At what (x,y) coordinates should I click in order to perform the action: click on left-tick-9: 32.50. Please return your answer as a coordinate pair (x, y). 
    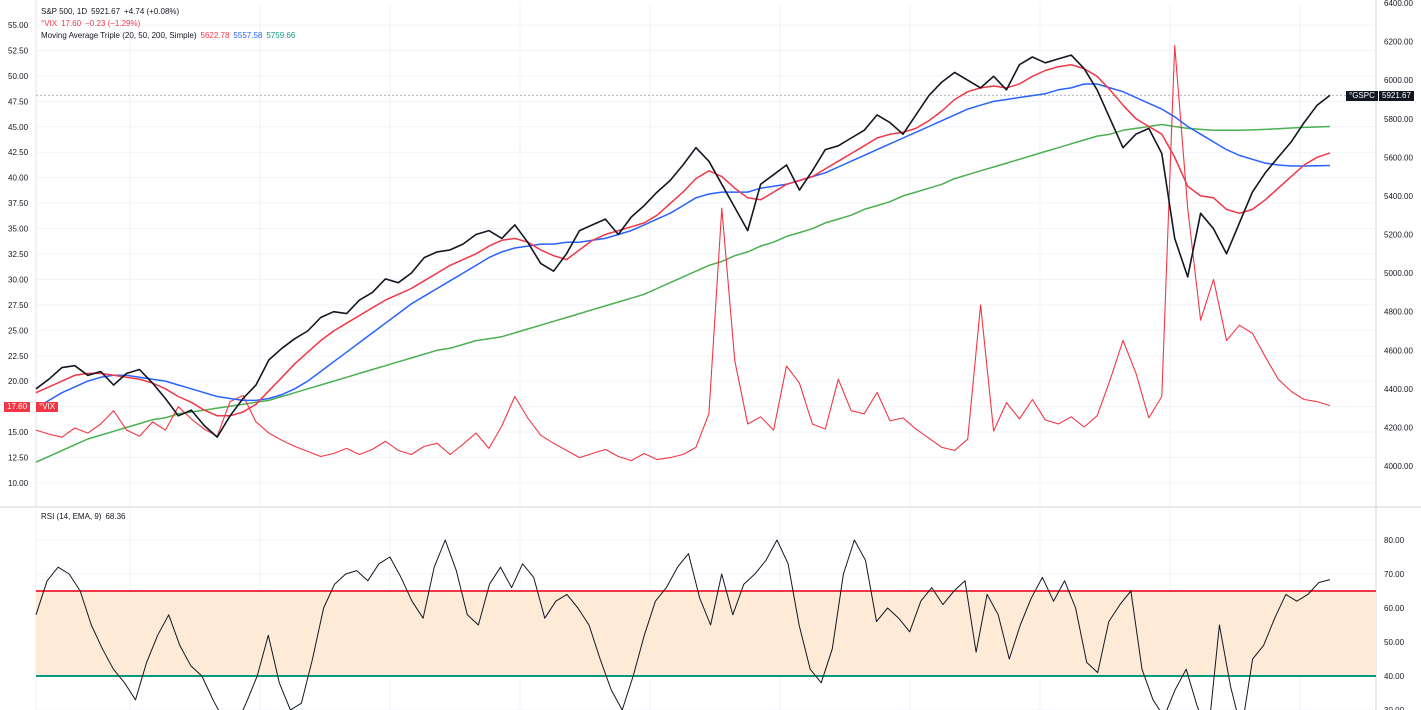
    Looking at the image, I should click on (18, 254).